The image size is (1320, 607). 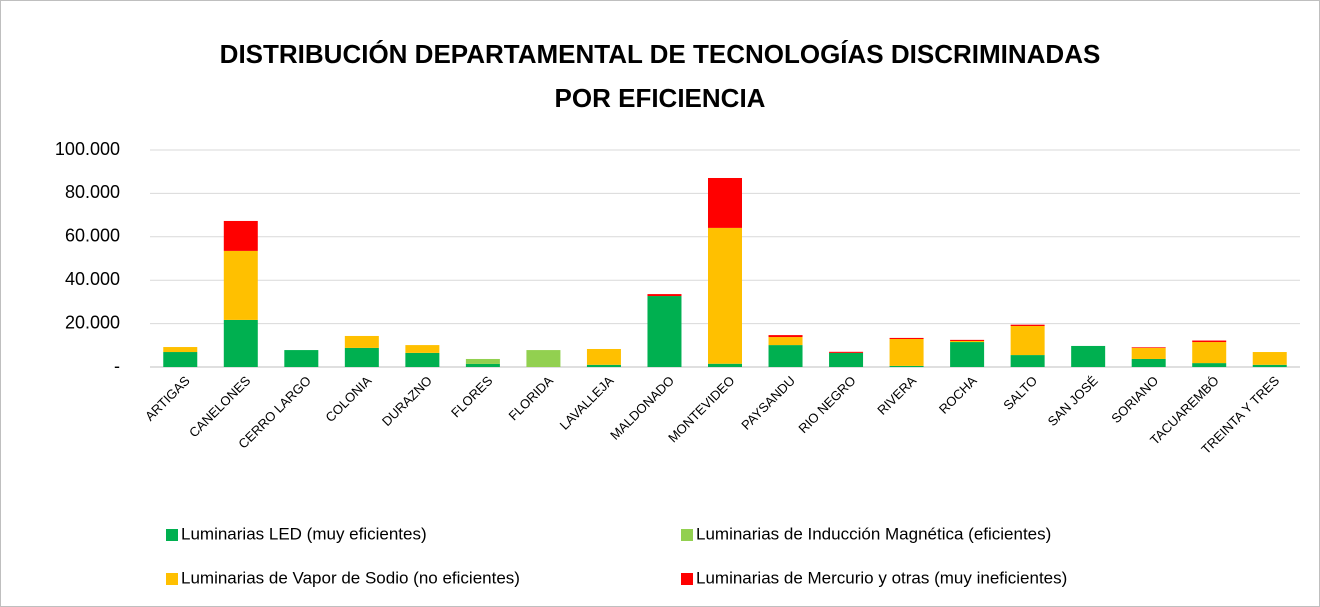 What do you see at coordinates (660, 98) in the screenshot?
I see `chart-title: POR EFICIENCIA` at bounding box center [660, 98].